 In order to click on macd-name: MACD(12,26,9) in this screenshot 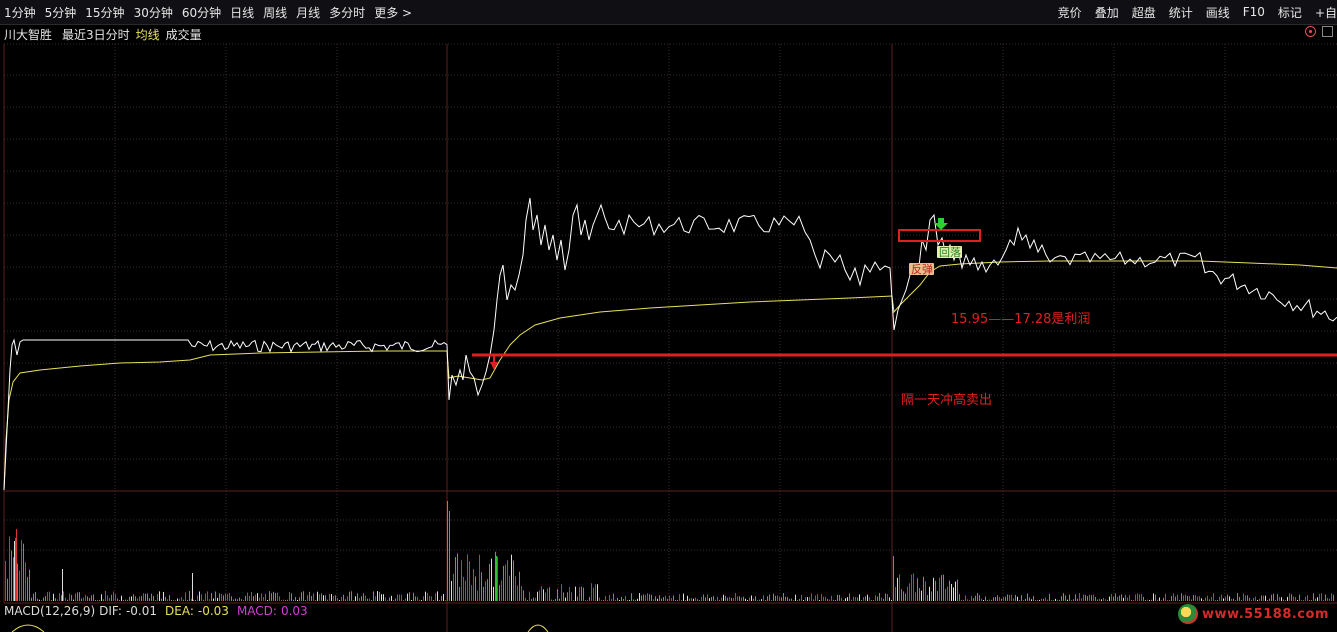, I will do `click(50, 611)`.